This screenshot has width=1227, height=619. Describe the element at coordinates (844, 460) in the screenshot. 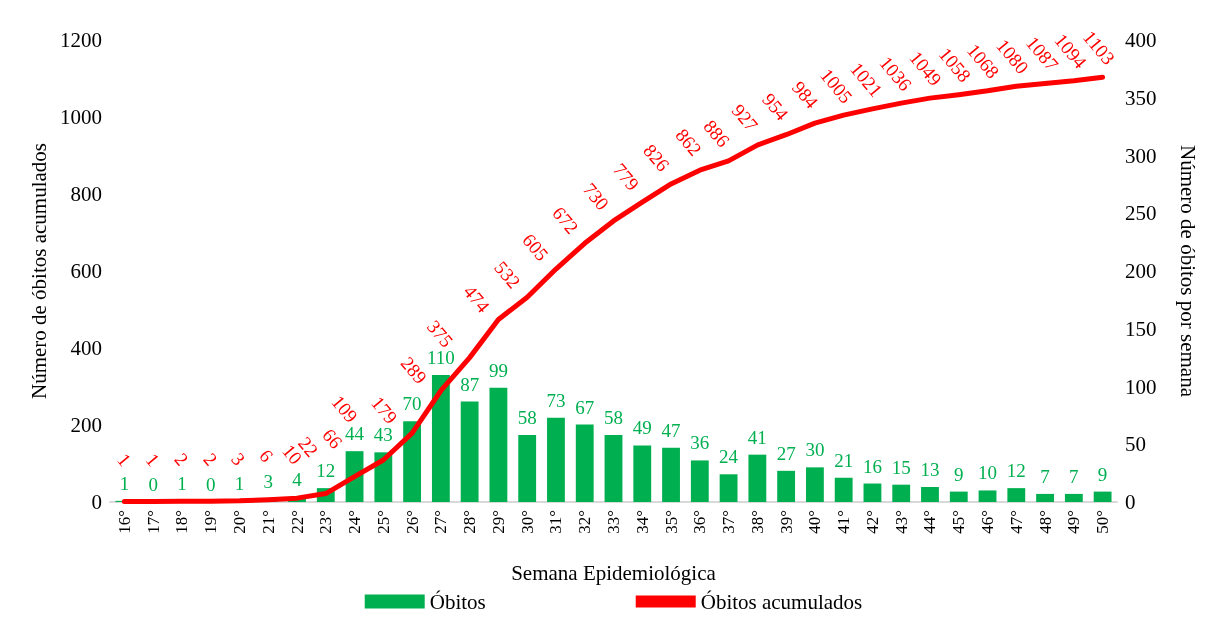

I see `data-label: 21` at that location.